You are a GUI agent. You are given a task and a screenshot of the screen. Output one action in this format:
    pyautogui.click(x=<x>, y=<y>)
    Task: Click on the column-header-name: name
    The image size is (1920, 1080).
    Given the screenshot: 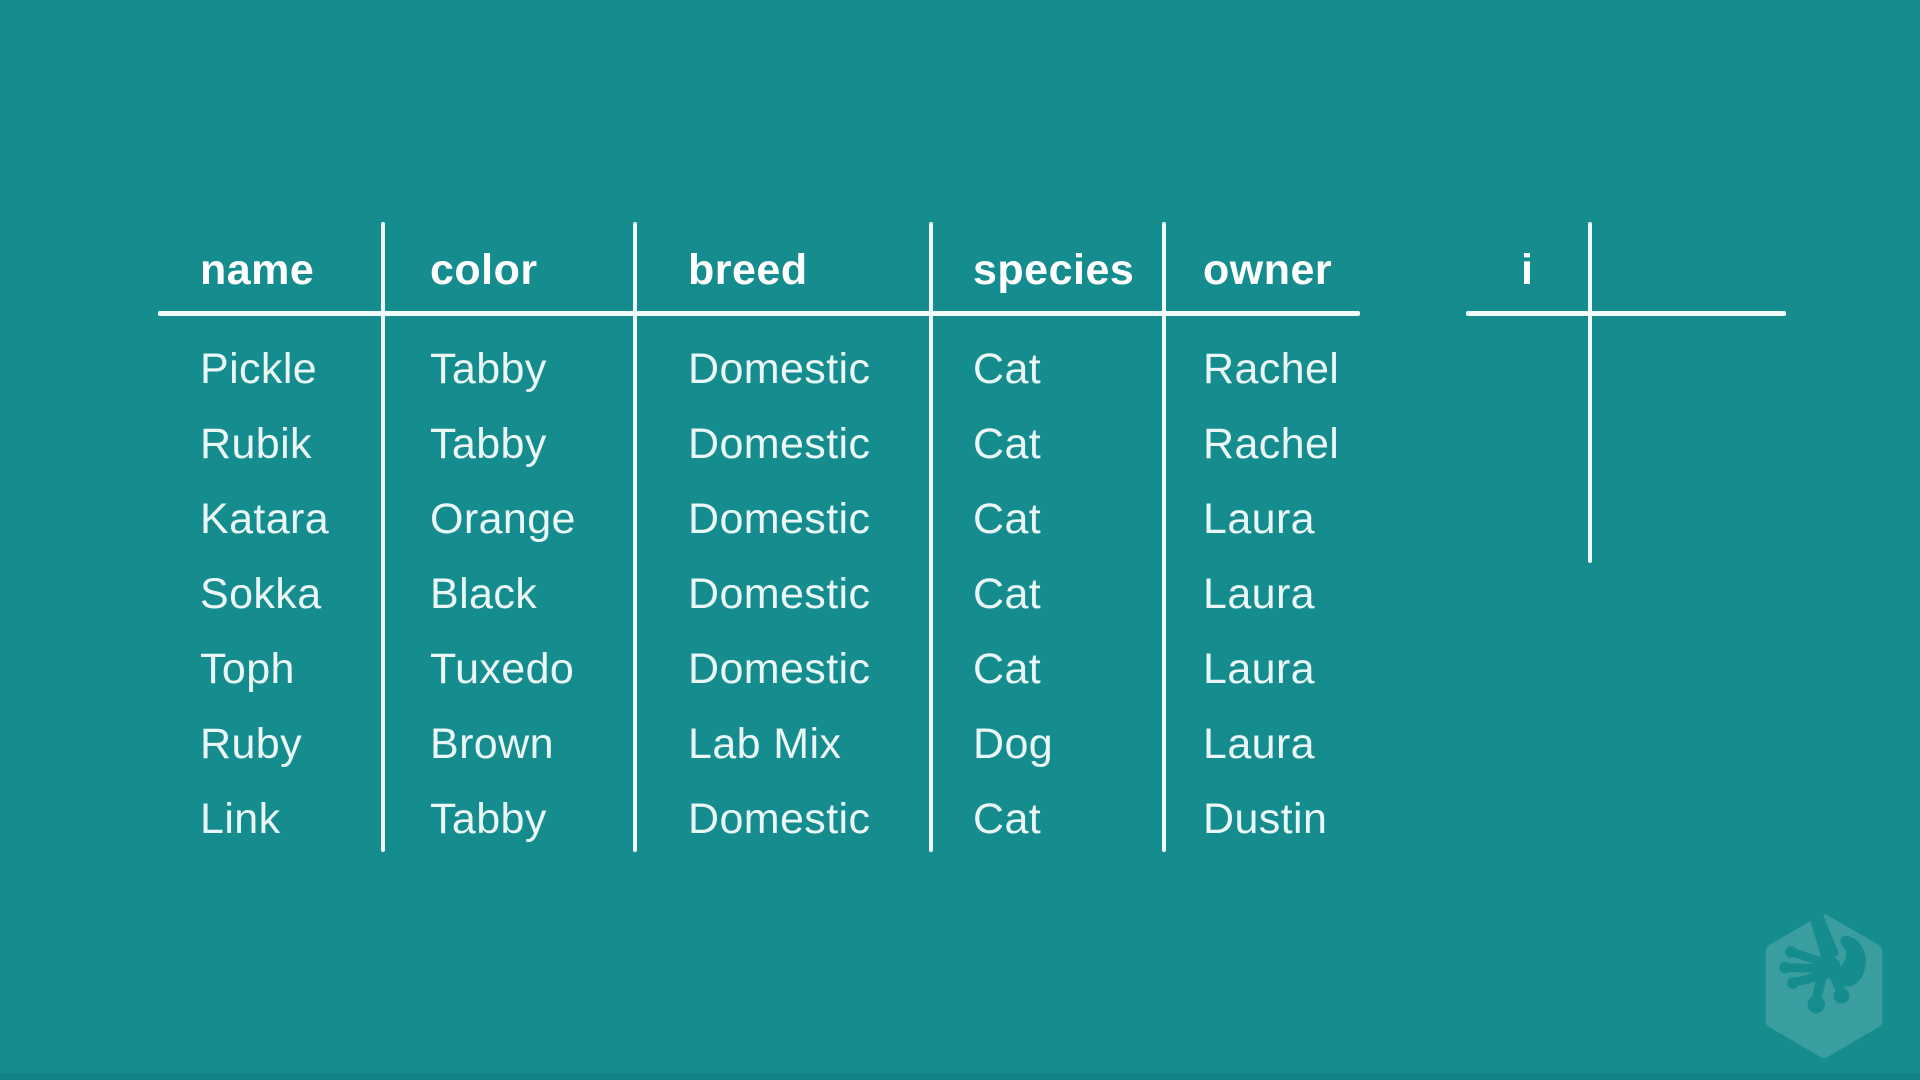 What is the action you would take?
    pyautogui.click(x=257, y=269)
    